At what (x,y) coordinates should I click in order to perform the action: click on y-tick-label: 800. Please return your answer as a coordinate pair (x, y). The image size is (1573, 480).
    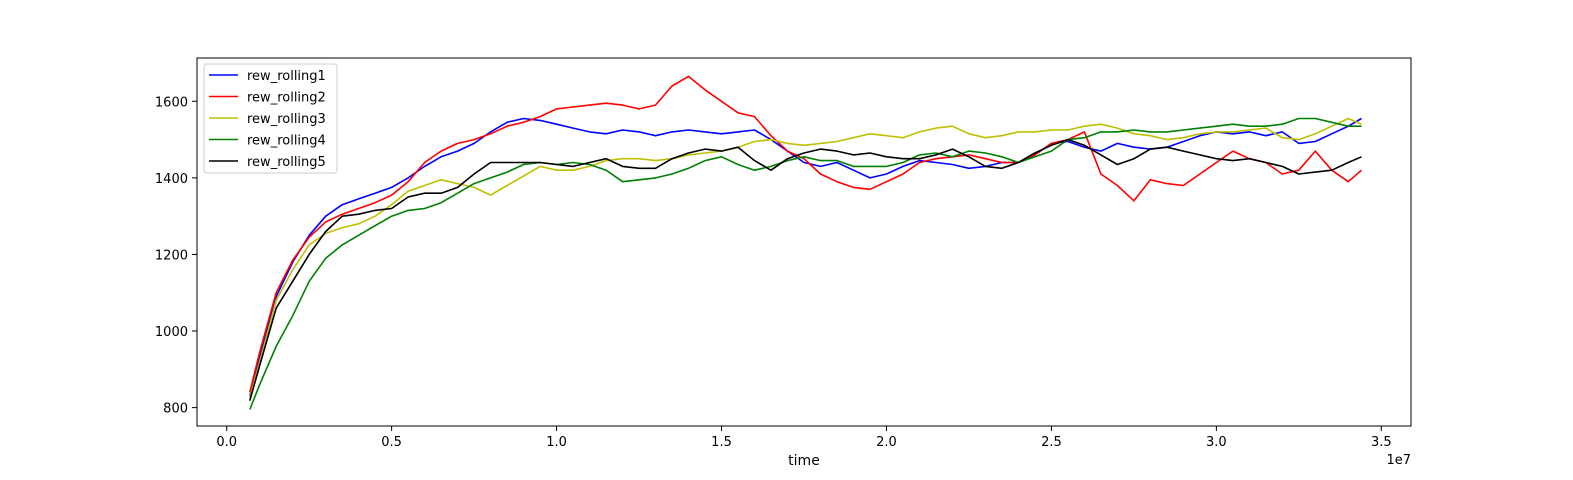
    Looking at the image, I should click on (175, 409).